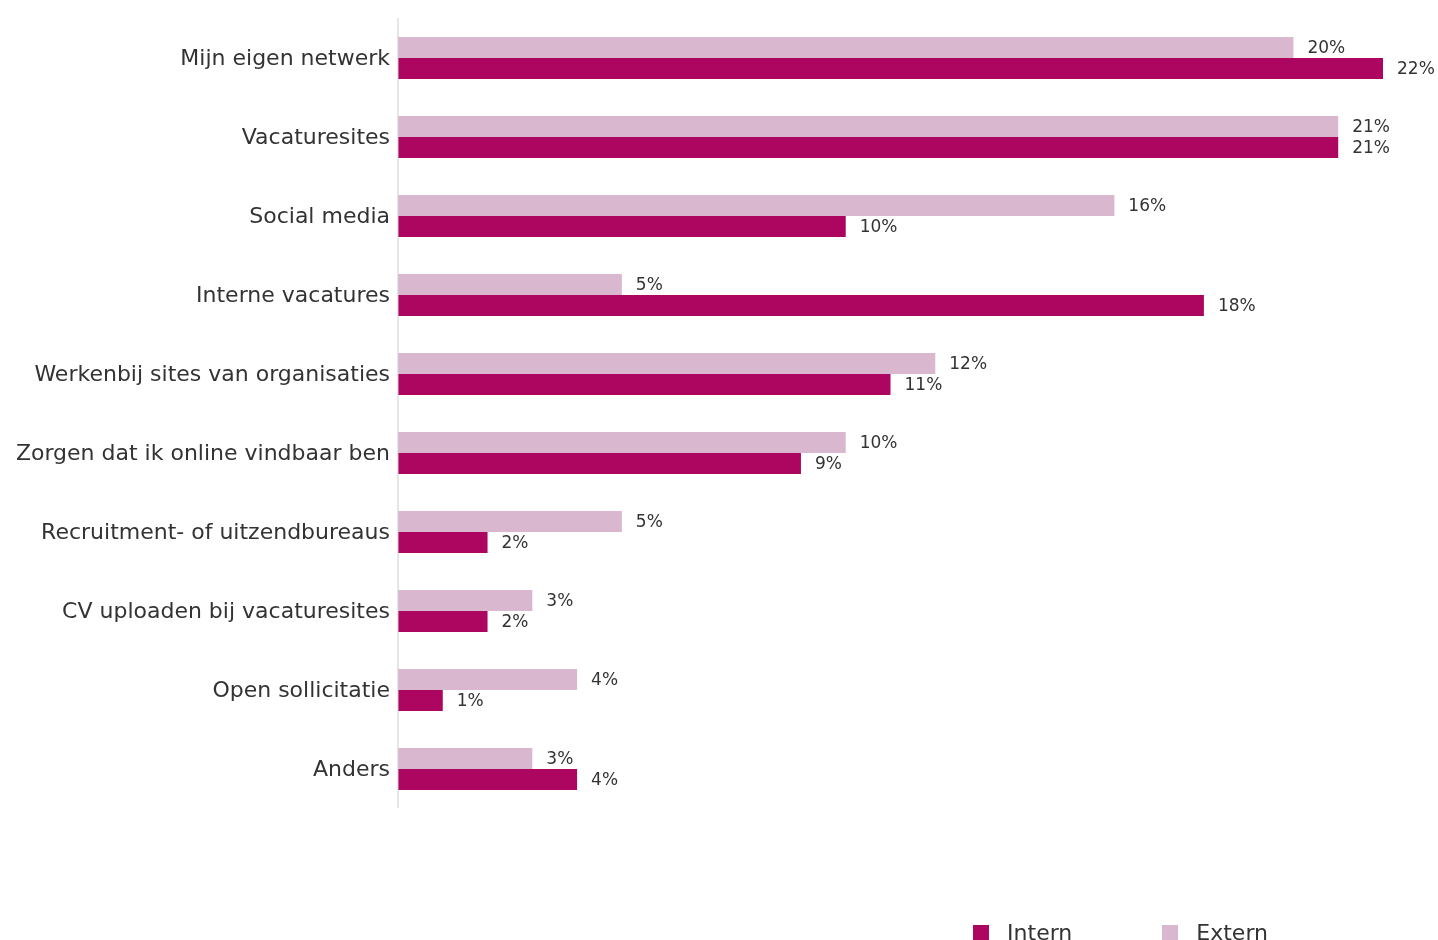 Image resolution: width=1438 pixels, height=940 pixels. Describe the element at coordinates (828, 463) in the screenshot. I see `data-label: 9%` at that location.